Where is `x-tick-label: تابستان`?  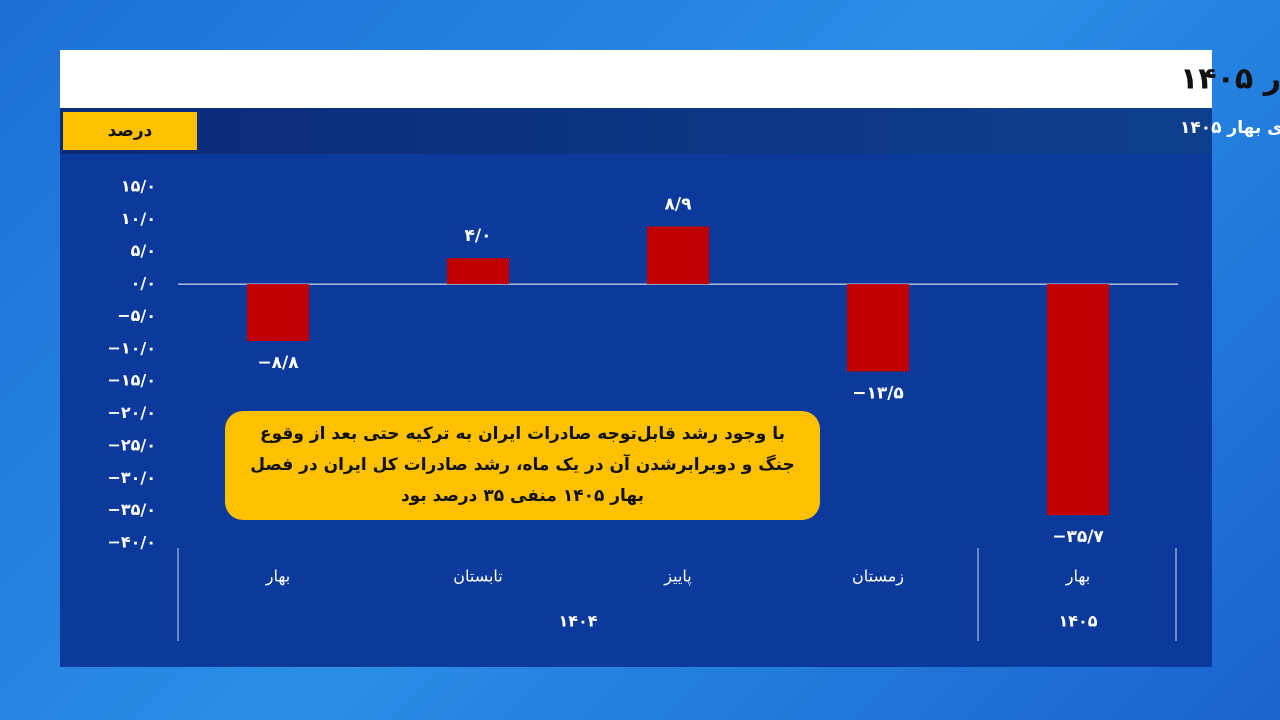
x-tick-label: تابستان is located at coordinates (478, 576).